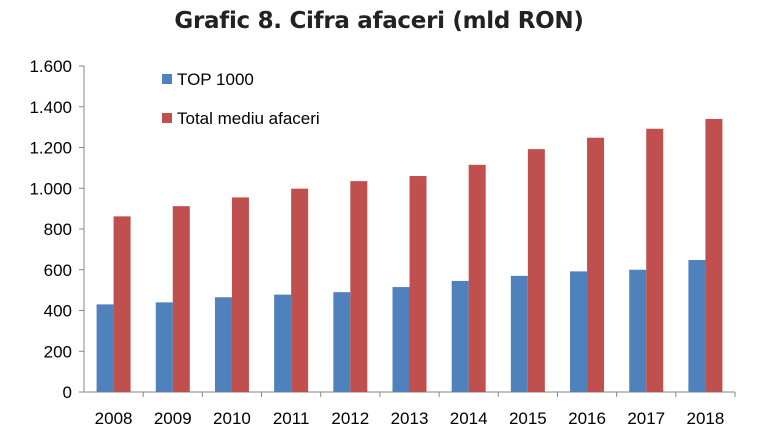 The height and width of the screenshot is (432, 758). Describe the element at coordinates (215, 79) in the screenshot. I see `legend-label: TOP 1000` at that location.